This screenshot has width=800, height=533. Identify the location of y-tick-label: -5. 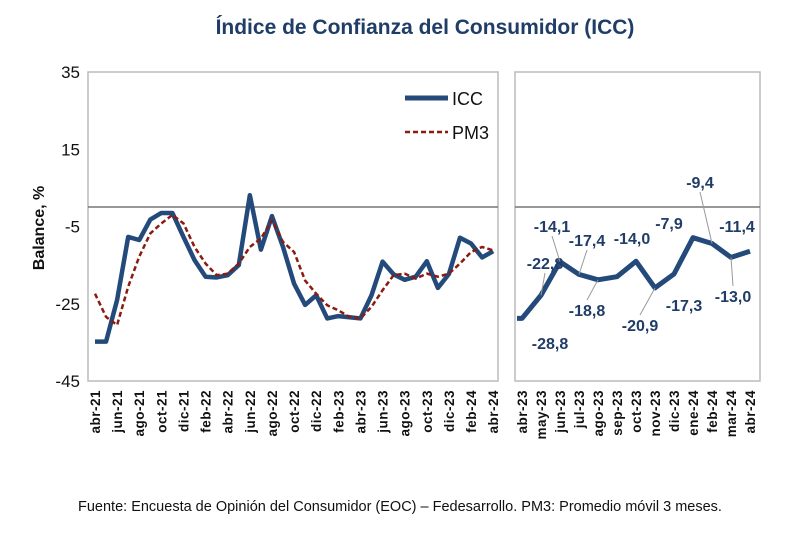
(72, 227).